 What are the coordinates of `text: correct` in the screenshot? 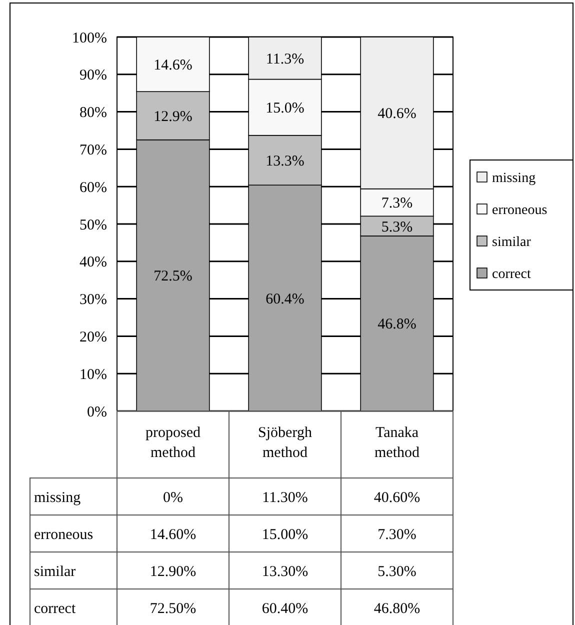 It's located at (55, 608).